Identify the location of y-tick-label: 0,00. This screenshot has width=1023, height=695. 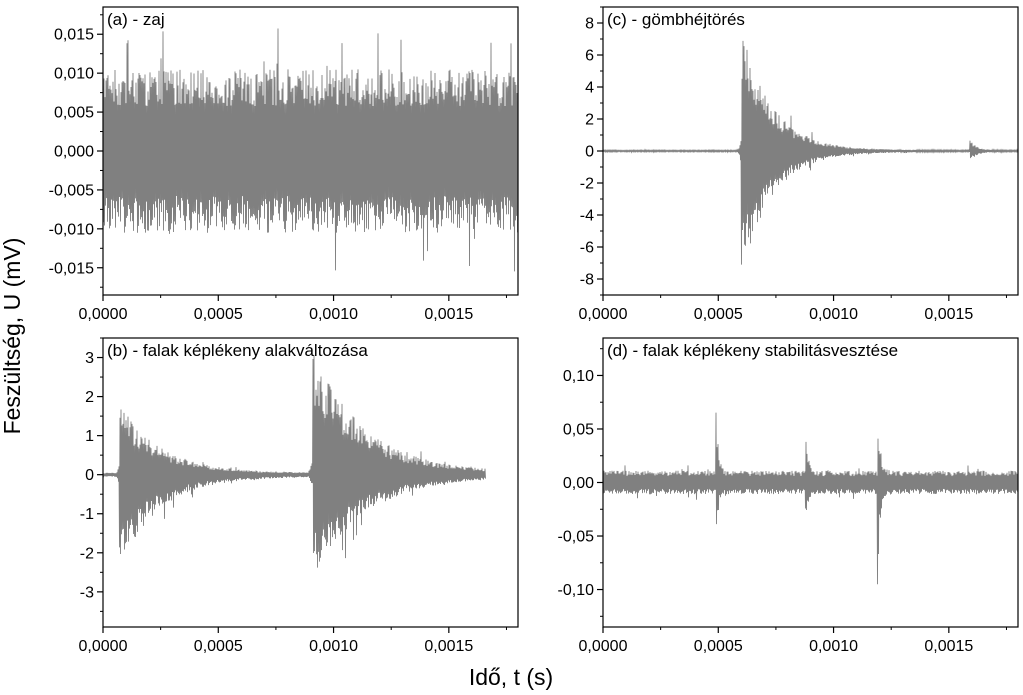
(578, 483).